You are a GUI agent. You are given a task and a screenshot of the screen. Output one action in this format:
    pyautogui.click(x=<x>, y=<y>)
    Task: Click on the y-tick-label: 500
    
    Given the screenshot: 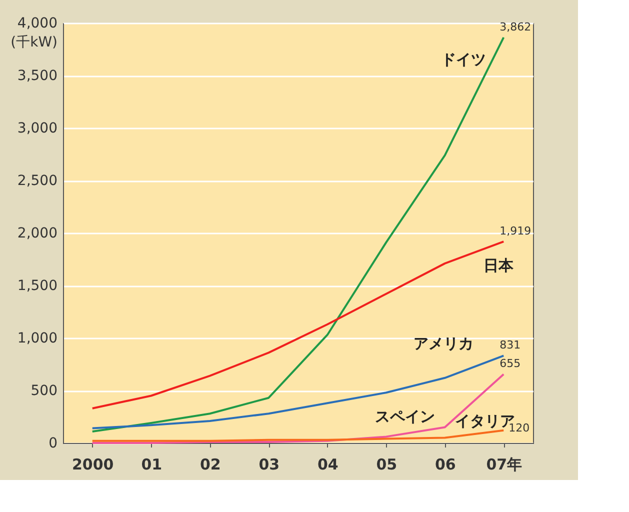 What is the action you would take?
    pyautogui.click(x=44, y=391)
    